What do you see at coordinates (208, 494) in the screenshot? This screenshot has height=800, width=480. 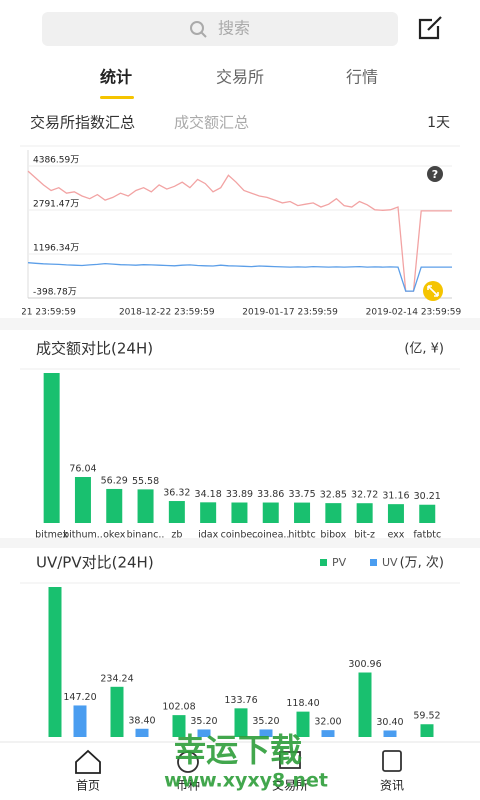 I see `value-label: 34.18` at bounding box center [208, 494].